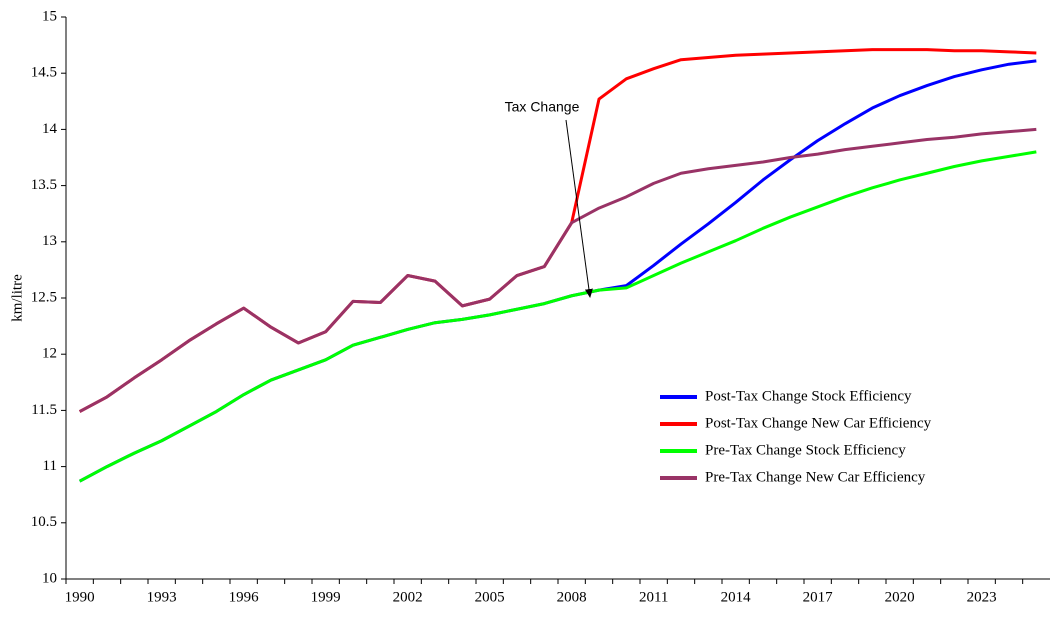 Image resolution: width=1056 pixels, height=630 pixels. What do you see at coordinates (44, 185) in the screenshot?
I see `y-tick-label: 13.5` at bounding box center [44, 185].